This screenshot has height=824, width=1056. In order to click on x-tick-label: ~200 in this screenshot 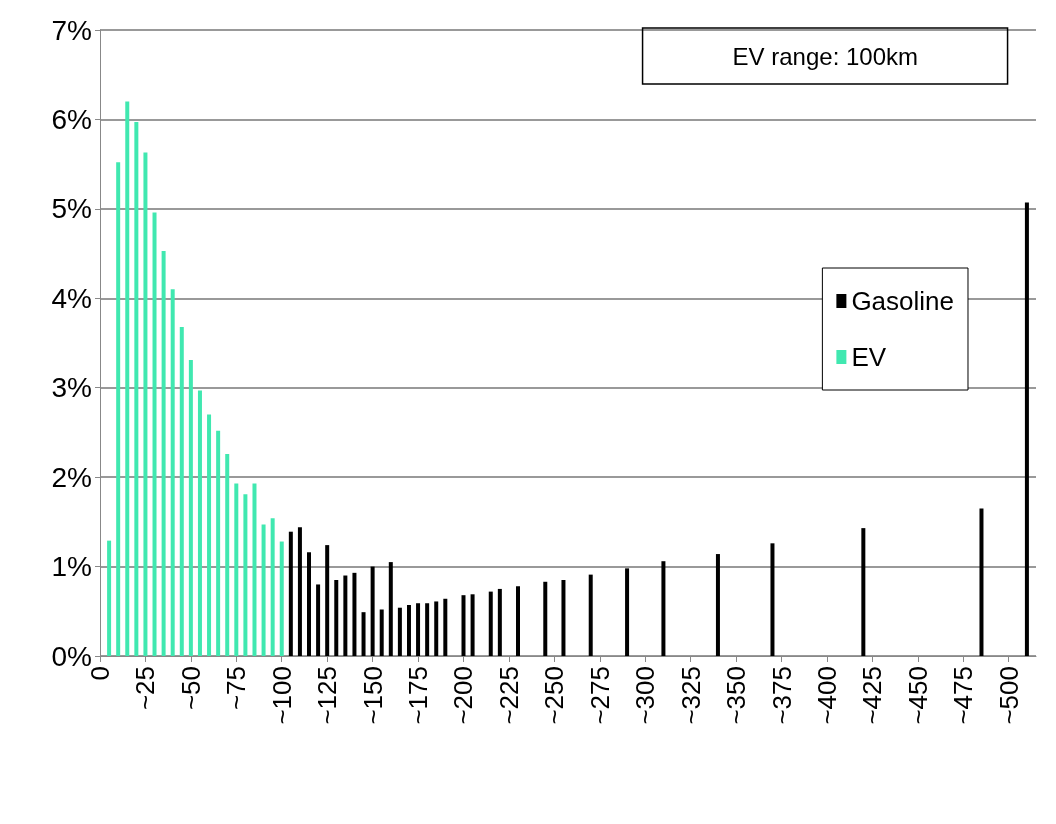, I will do `click(463, 695)`.